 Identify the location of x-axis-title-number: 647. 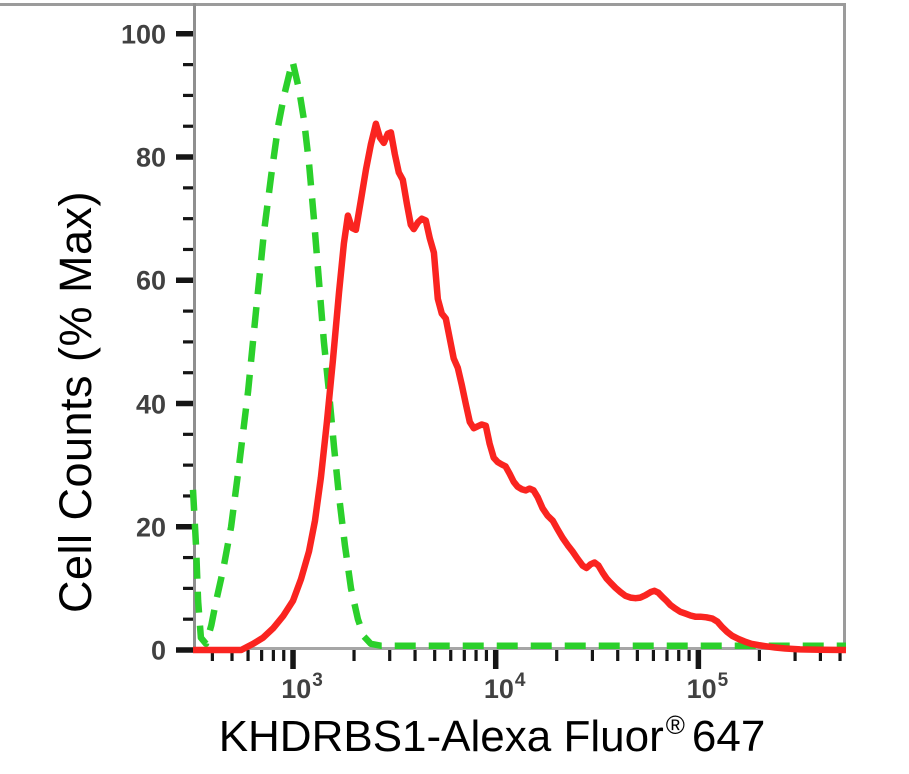
(728, 736).